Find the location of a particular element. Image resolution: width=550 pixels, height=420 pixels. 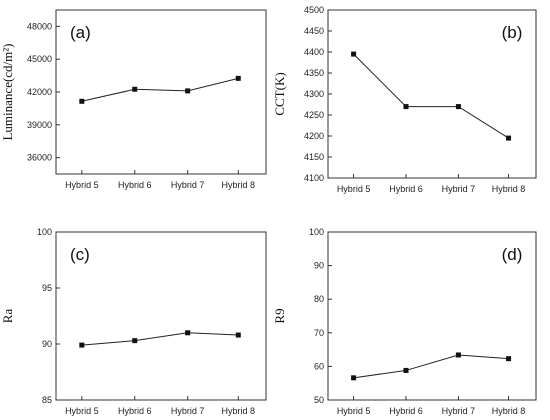

y-tick-label: 80 is located at coordinates (319, 299).